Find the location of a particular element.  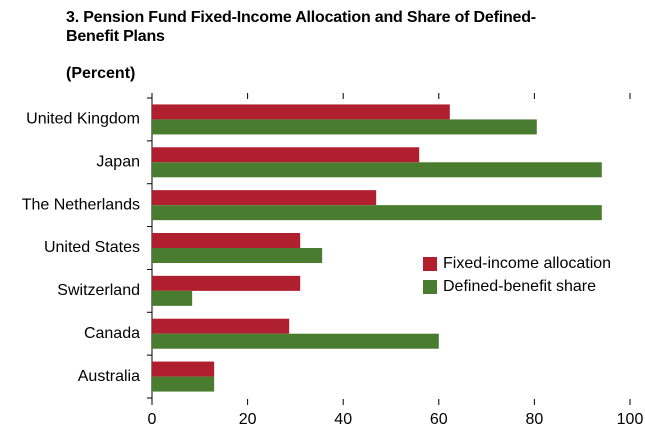

legend-label: Fixed-income allocation is located at coordinates (527, 263).